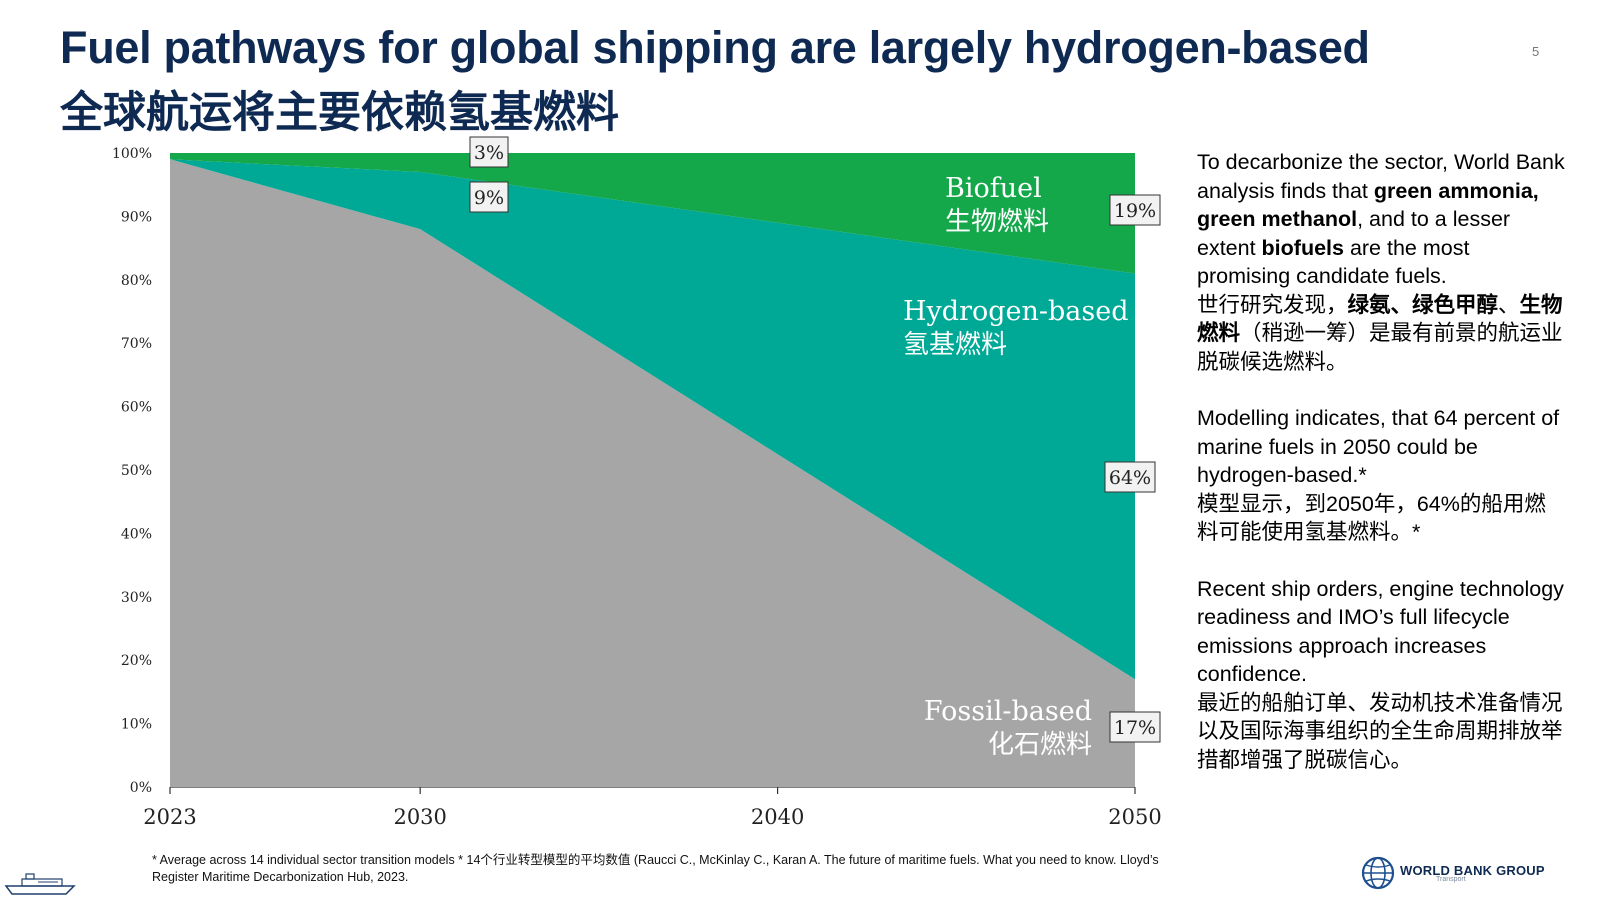  Describe the element at coordinates (136, 281) in the screenshot. I see `y-tick-label: 80%` at that location.